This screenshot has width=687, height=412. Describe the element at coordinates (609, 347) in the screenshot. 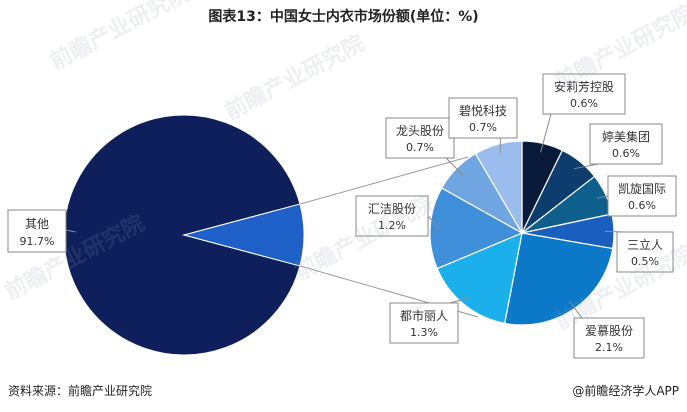

I see `slice-value-label: 2.1%` at that location.